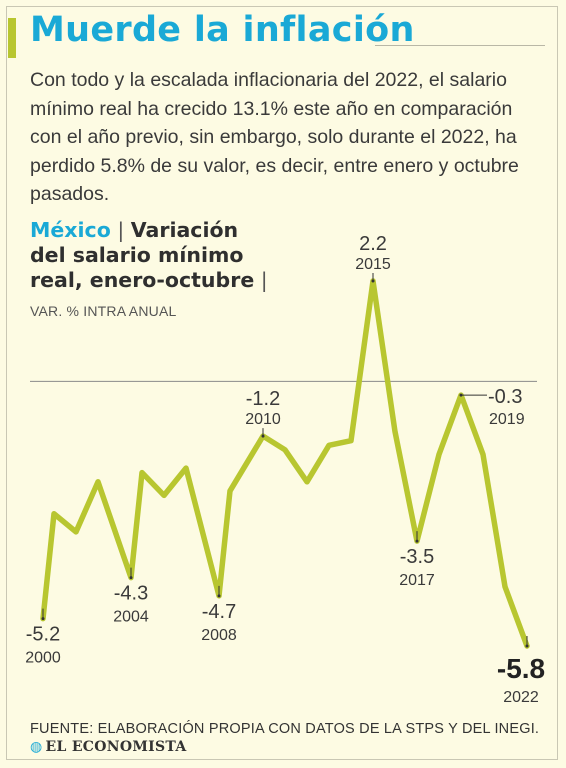 The image size is (566, 768). Describe the element at coordinates (103, 311) in the screenshot. I see `chart-unit-label: VAR. % INTRA ANUAL` at that location.